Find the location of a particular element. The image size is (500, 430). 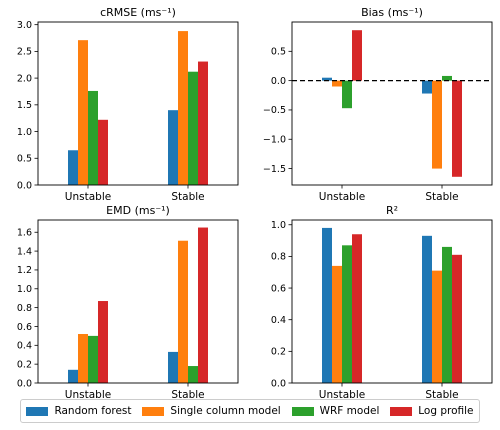

legend-swatch-wrf-model is located at coordinates (302, 411).